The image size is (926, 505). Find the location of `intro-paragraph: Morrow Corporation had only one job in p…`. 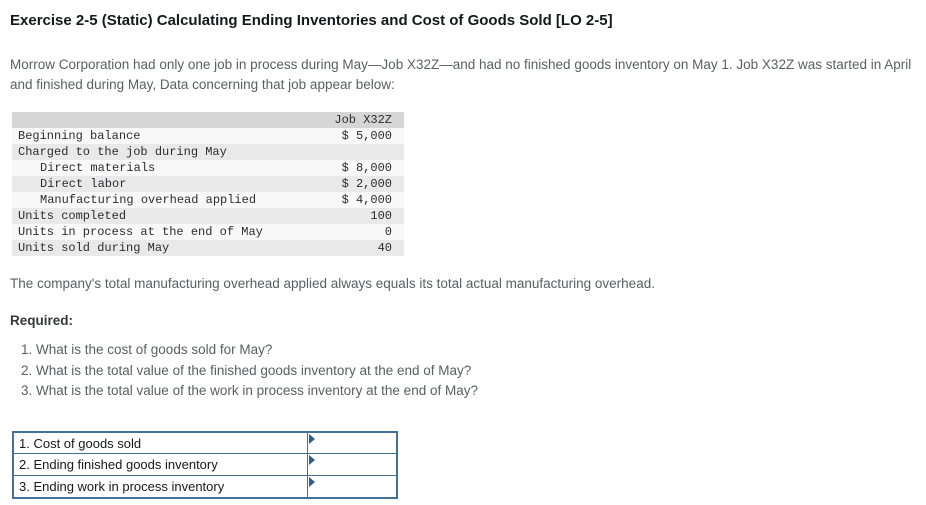

intro-paragraph: Morrow Corporation had only one job in p… is located at coordinates (461, 74).